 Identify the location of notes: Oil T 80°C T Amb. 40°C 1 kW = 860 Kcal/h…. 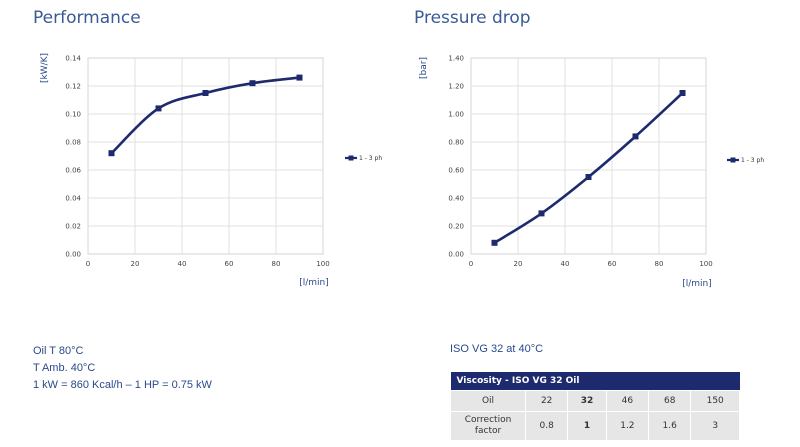
(122, 368).